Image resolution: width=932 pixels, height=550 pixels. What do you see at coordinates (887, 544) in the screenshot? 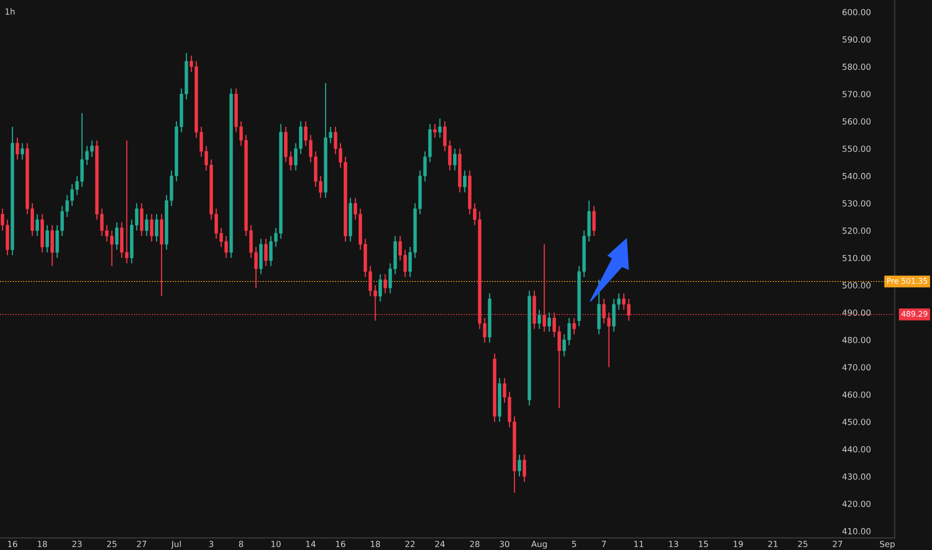
I see `x-tick-label: Sep` at bounding box center [887, 544].